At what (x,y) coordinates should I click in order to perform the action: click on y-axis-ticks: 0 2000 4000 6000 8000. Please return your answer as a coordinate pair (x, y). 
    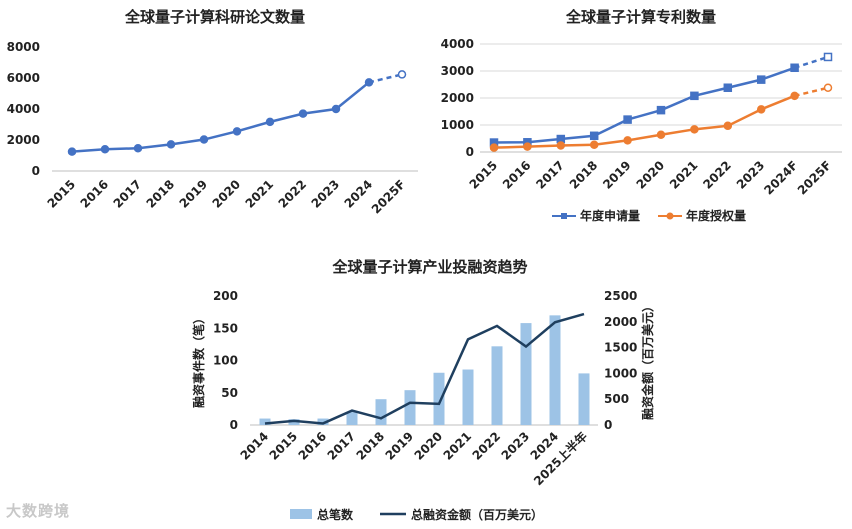
    Looking at the image, I should click on (212, 109).